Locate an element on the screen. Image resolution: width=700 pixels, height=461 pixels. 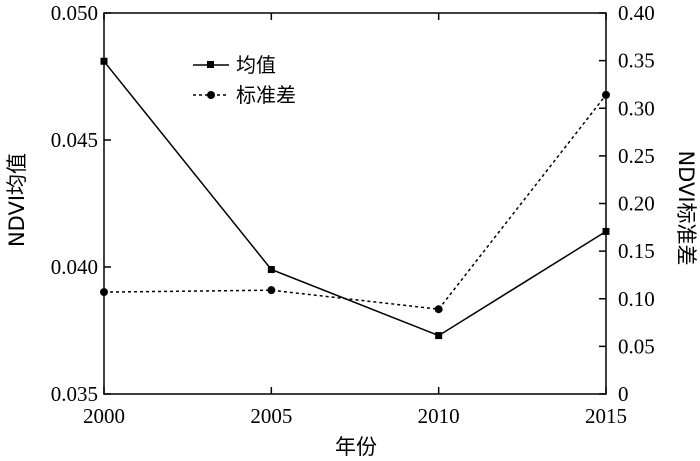
y-right-tick-label-0.40: 0.40 is located at coordinates (636, 13).